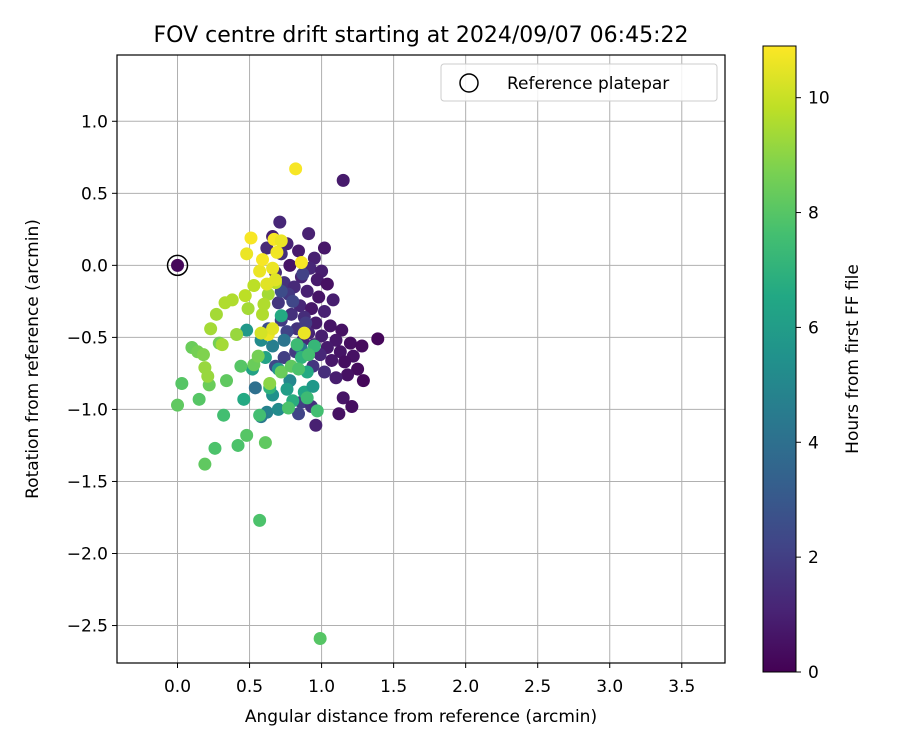  I want to click on x-tick-label: 3.5, so click(681, 687).